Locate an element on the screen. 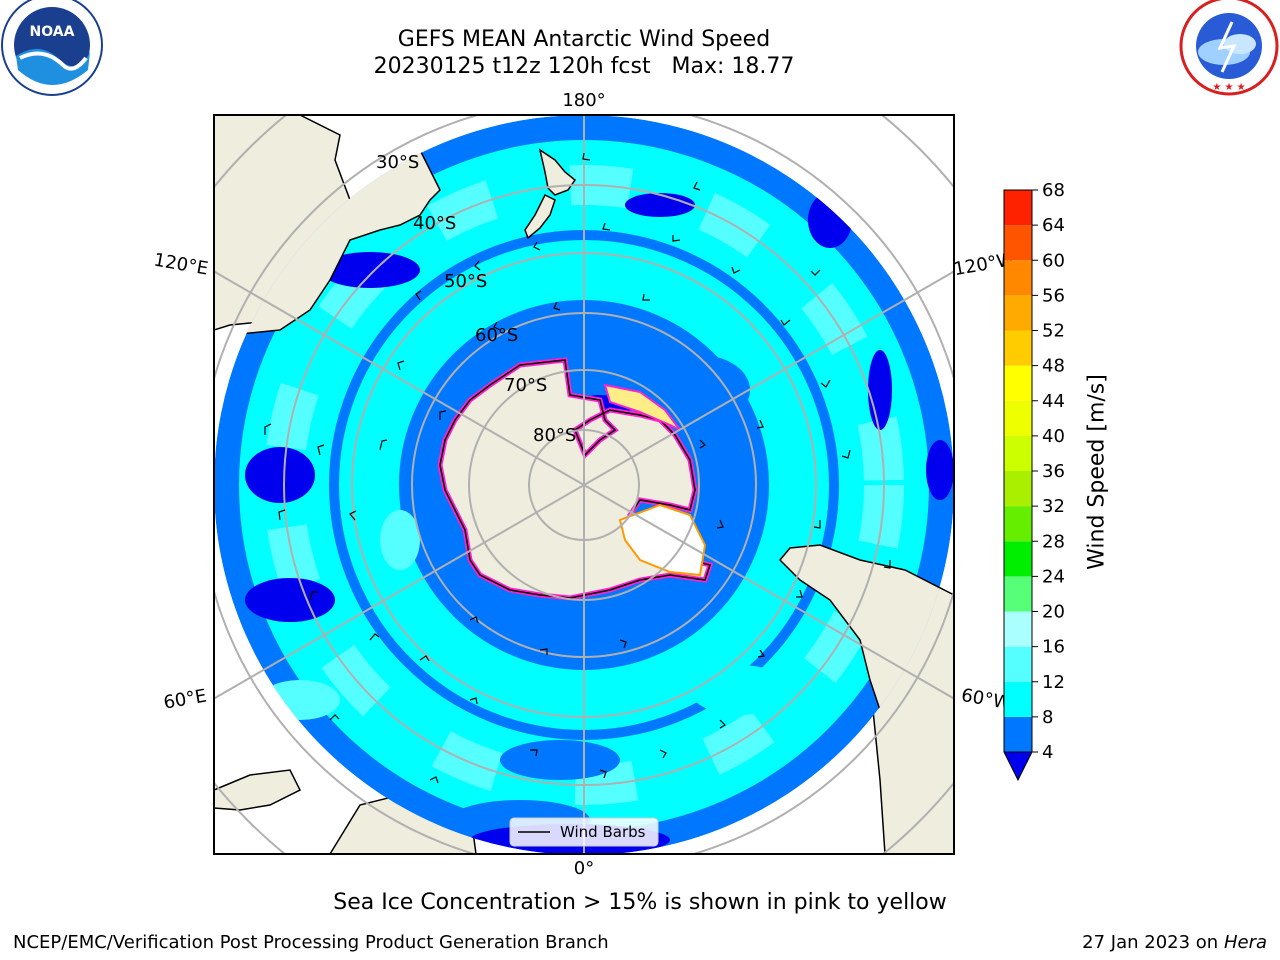  lat-label: 30°S is located at coordinates (397, 162).